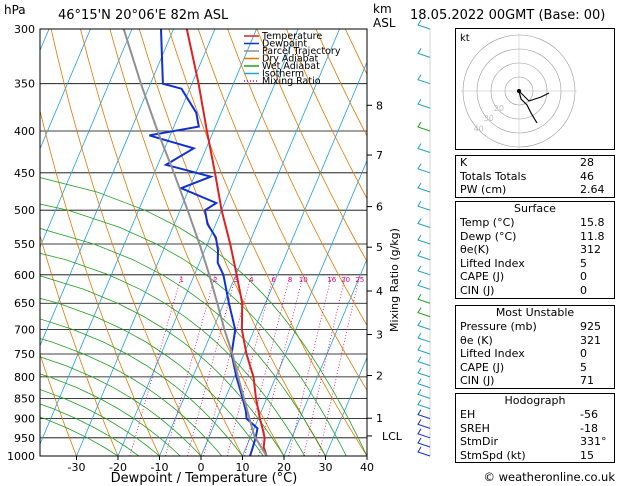 The width and height of the screenshot is (629, 486). Describe the element at coordinates (359, 280) in the screenshot. I see `mixing-ratio-label: 25` at that location.